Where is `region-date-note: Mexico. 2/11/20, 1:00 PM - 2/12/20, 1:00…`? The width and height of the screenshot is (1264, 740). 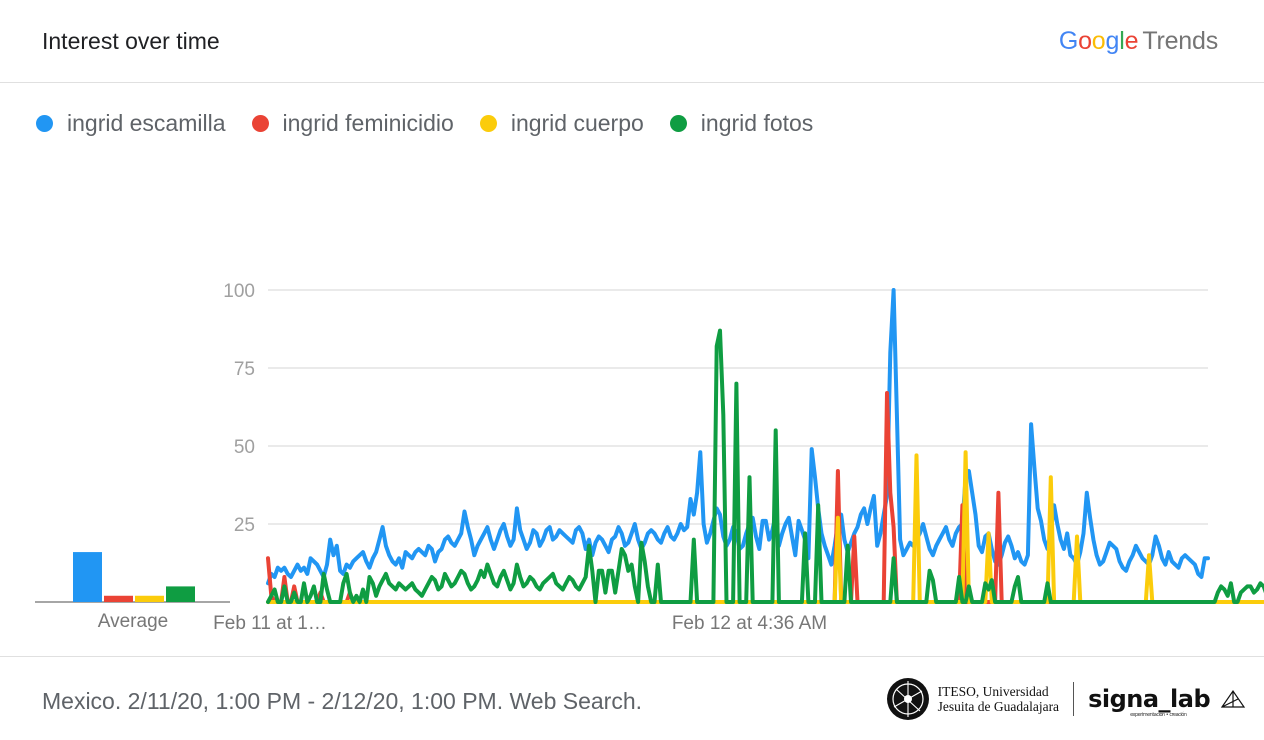 region-date-note: Mexico. 2/11/20, 1:00 PM - 2/12/20, 1:00… is located at coordinates (342, 701).